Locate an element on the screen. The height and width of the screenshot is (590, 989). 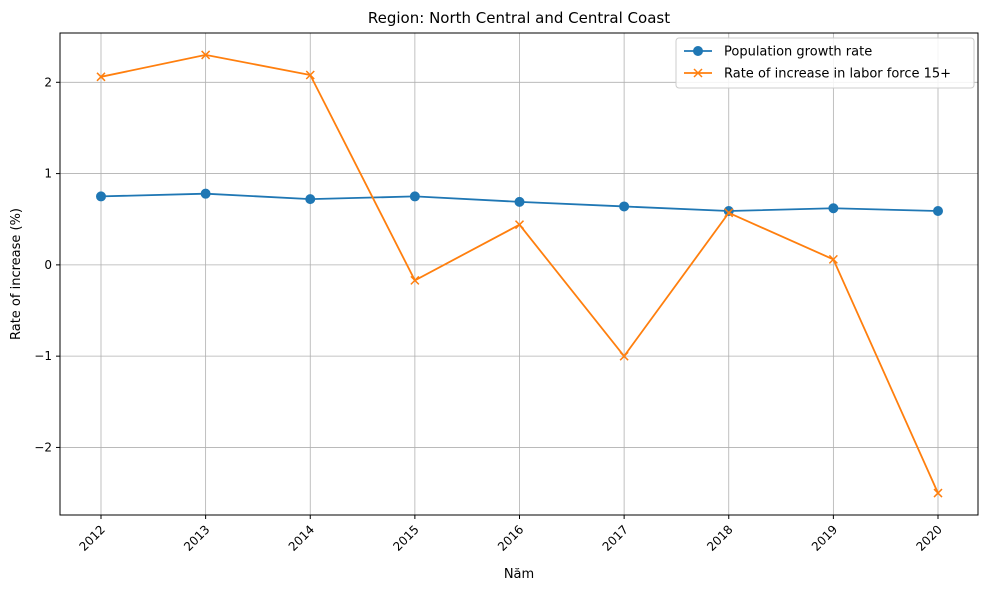
y-axis-label: Rate of increase (%) is located at coordinates (16, 274).